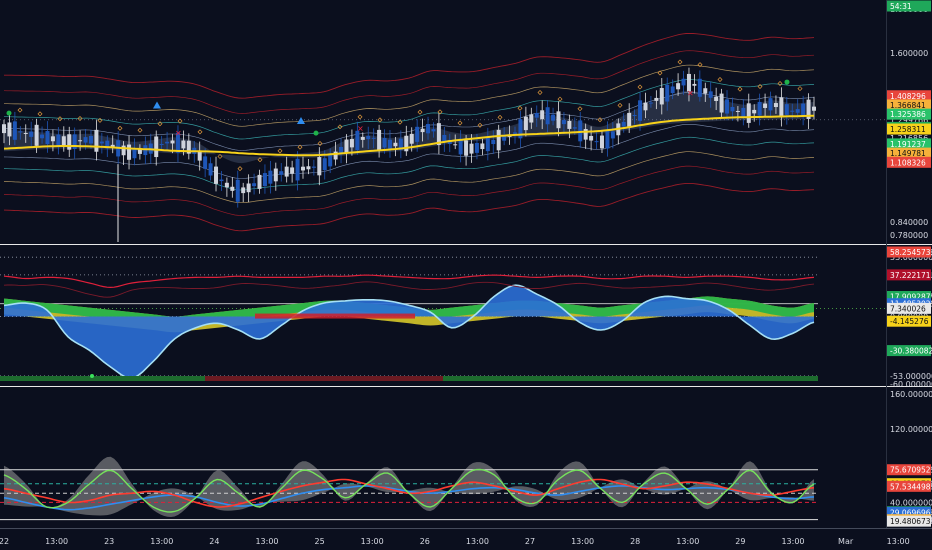 This screenshot has height=550, width=932. I want to click on rsi-blue-line, so click(409, 498).